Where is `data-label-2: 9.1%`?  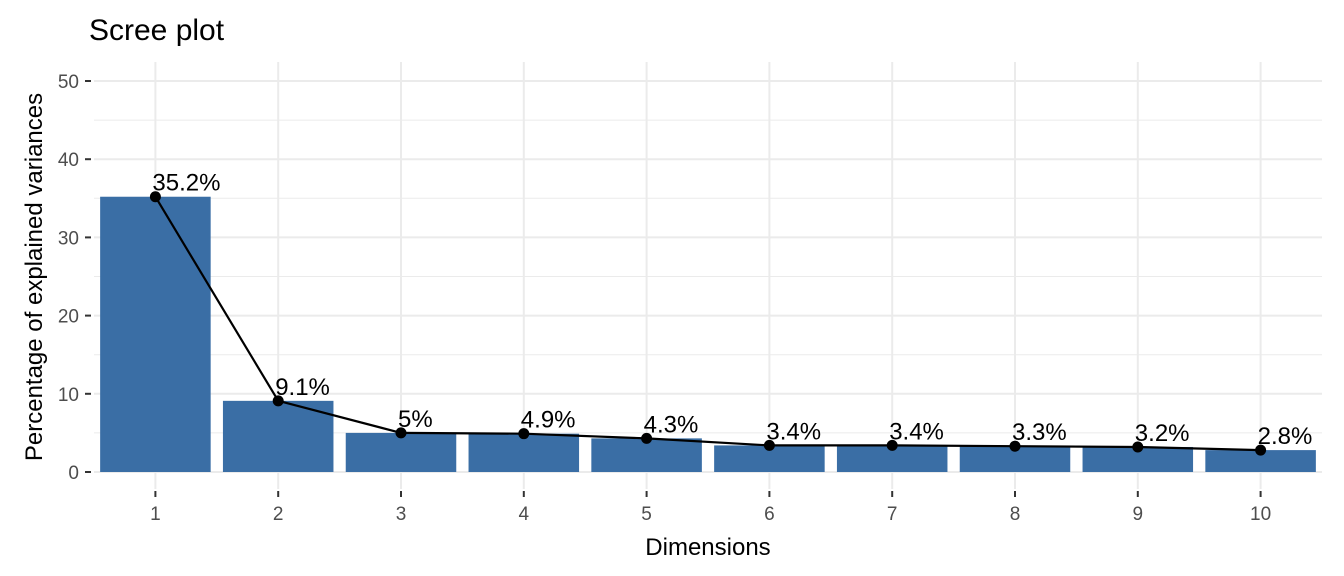 data-label-2: 9.1% is located at coordinates (302, 387).